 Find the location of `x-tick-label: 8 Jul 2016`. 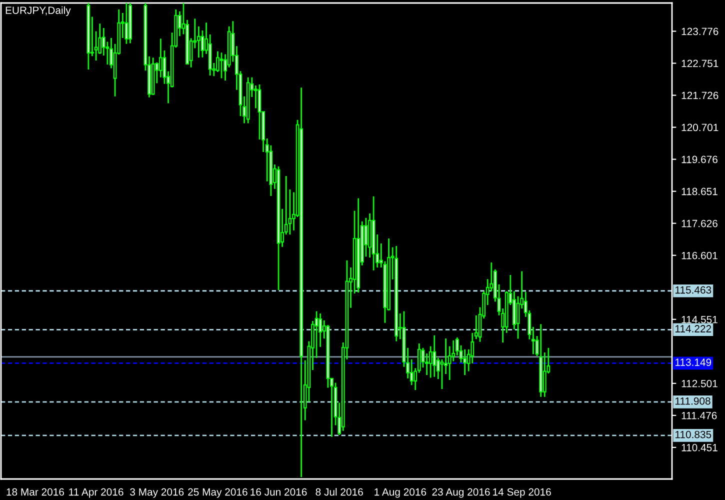

x-tick-label: 8 Jul 2016 is located at coordinates (339, 492).